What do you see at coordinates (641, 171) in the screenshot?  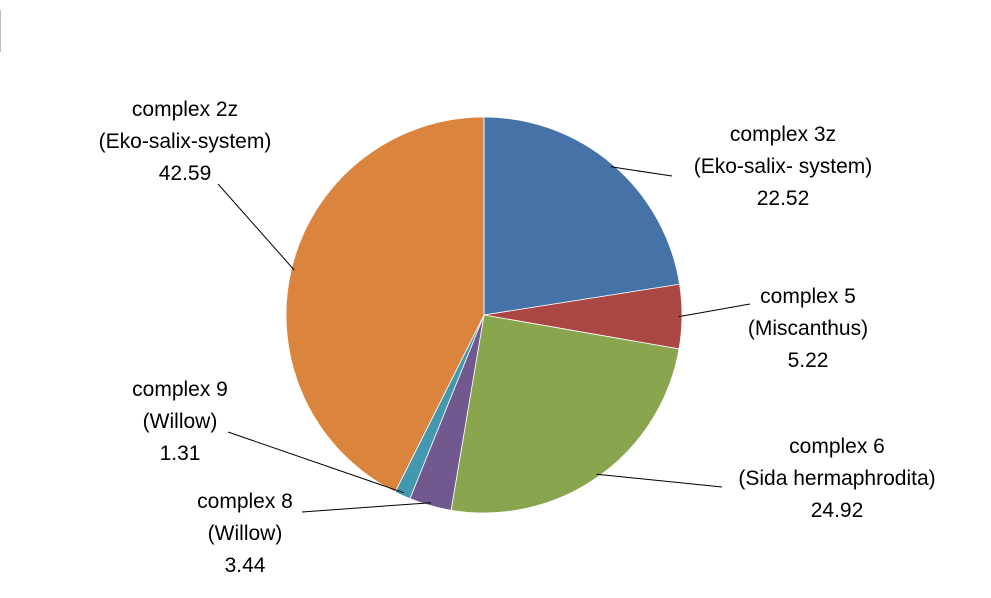 I see `leader-line-complex-3z` at bounding box center [641, 171].